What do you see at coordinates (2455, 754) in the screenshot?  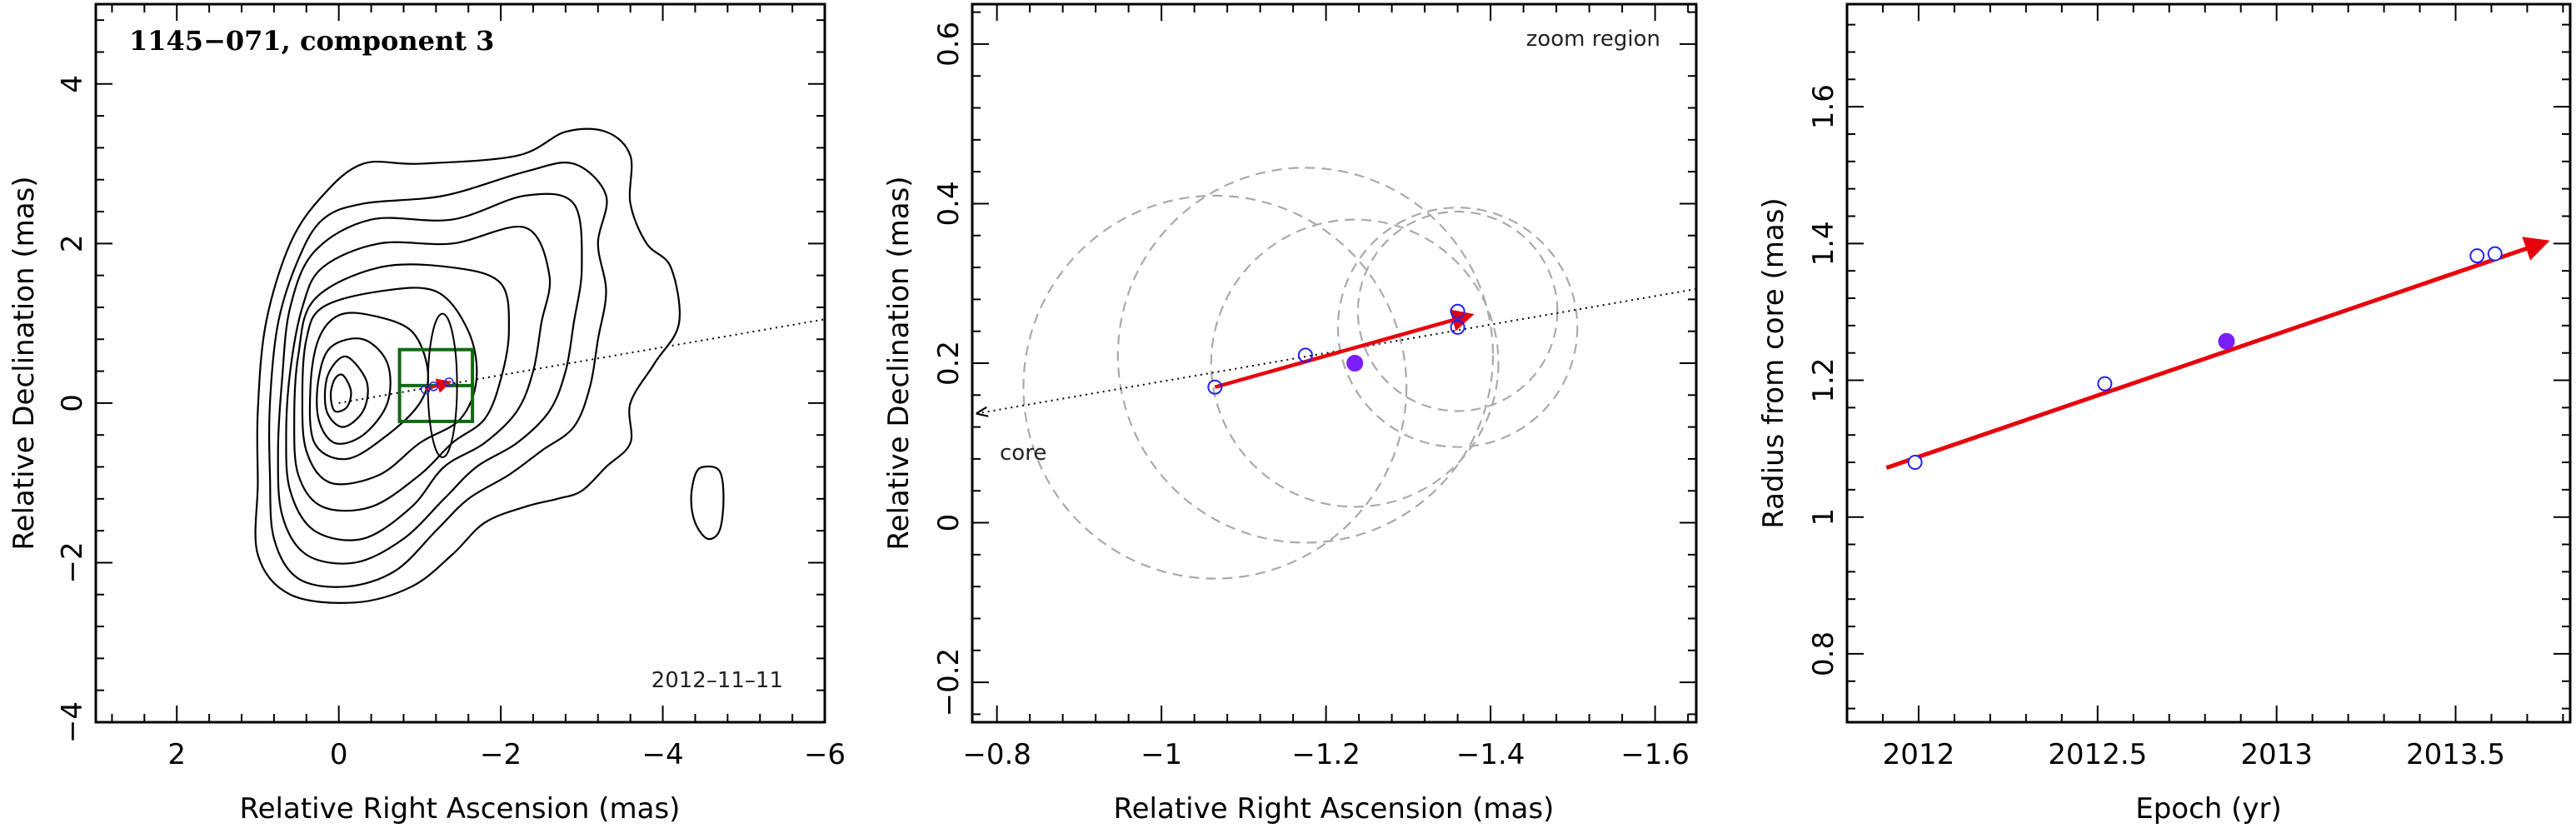 I see `x-tick-label: 2013.5` at bounding box center [2455, 754].